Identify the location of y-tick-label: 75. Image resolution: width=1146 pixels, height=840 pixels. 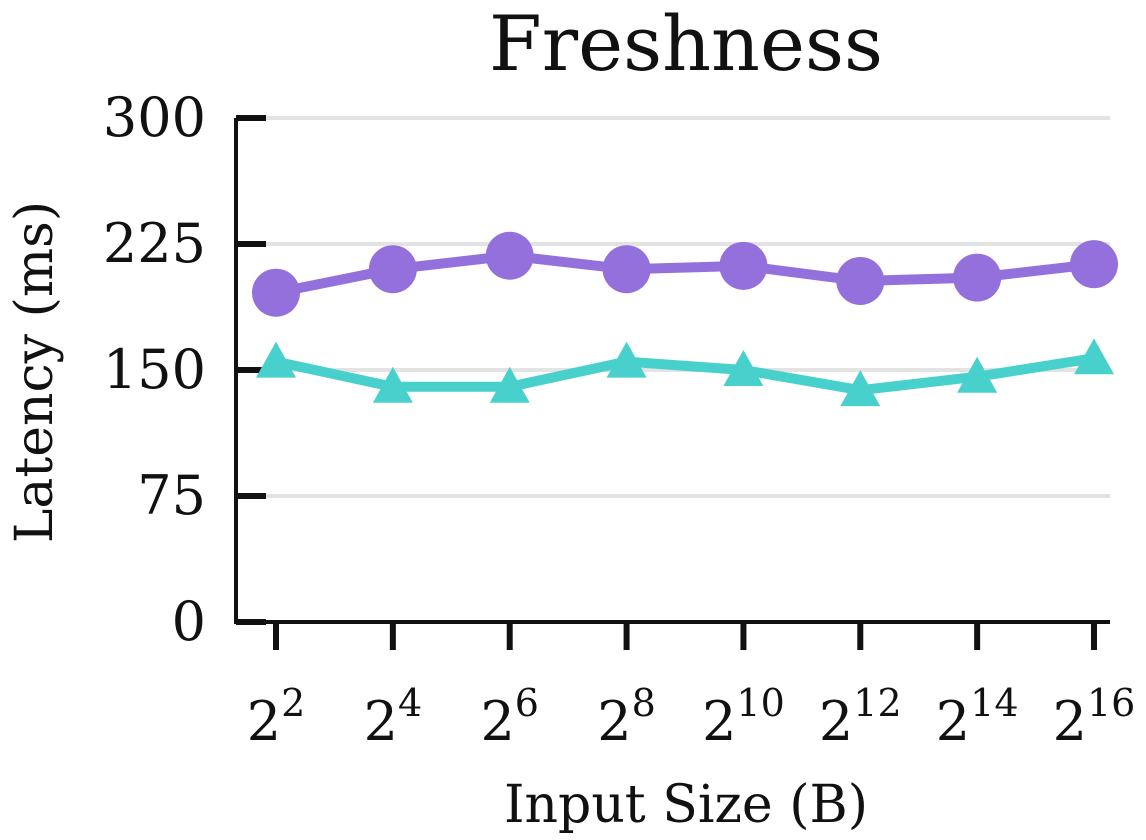
(171, 495).